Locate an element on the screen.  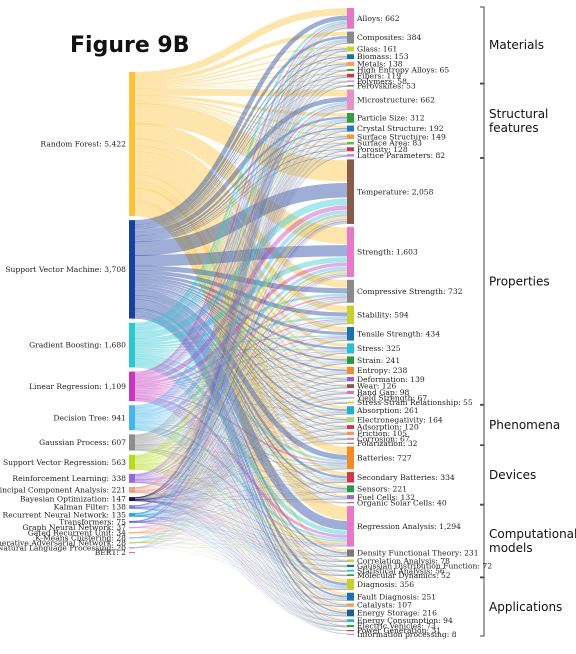
source-node-random-forest is located at coordinates (132, 144).